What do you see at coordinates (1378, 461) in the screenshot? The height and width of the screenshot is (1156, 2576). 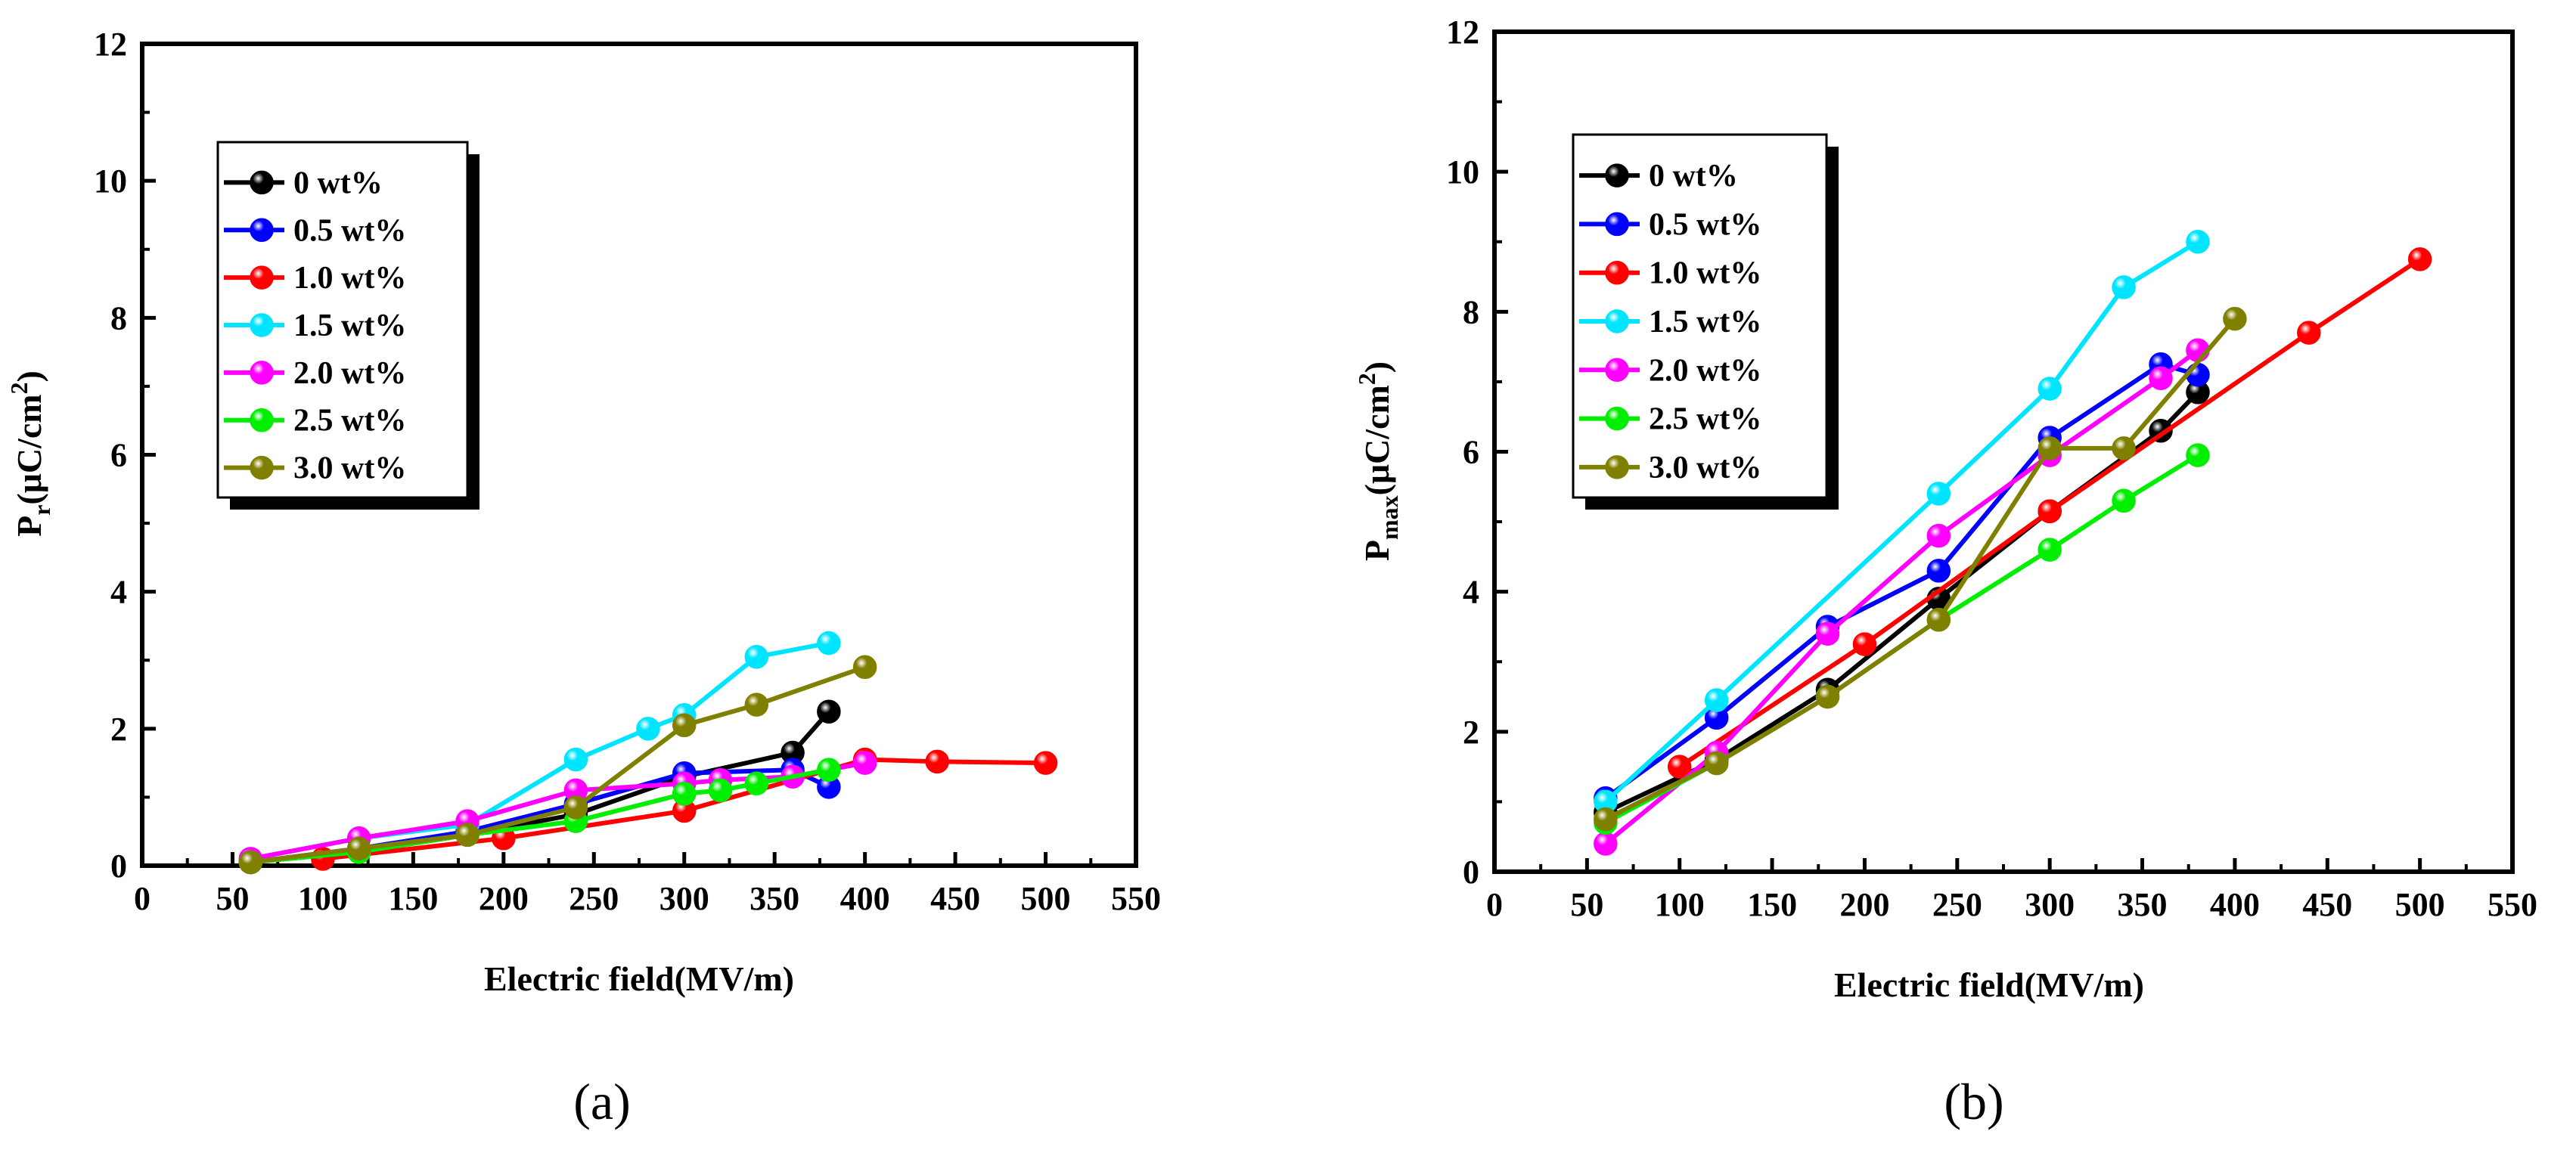 I see `y-axis-title: Pmax(μC/cm2)` at bounding box center [1378, 461].